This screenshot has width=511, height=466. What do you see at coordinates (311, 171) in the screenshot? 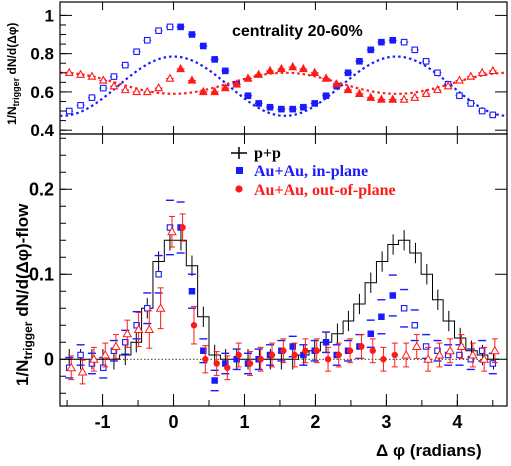
I see `legend-in-label: Au+Au, in-plane` at bounding box center [311, 171].